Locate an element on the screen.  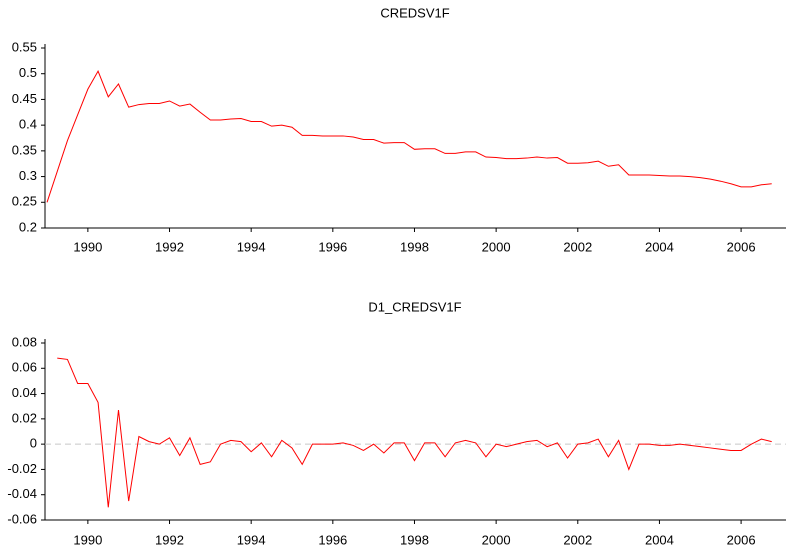
chart-title: D1_CREDSV1F is located at coordinates (414, 306).